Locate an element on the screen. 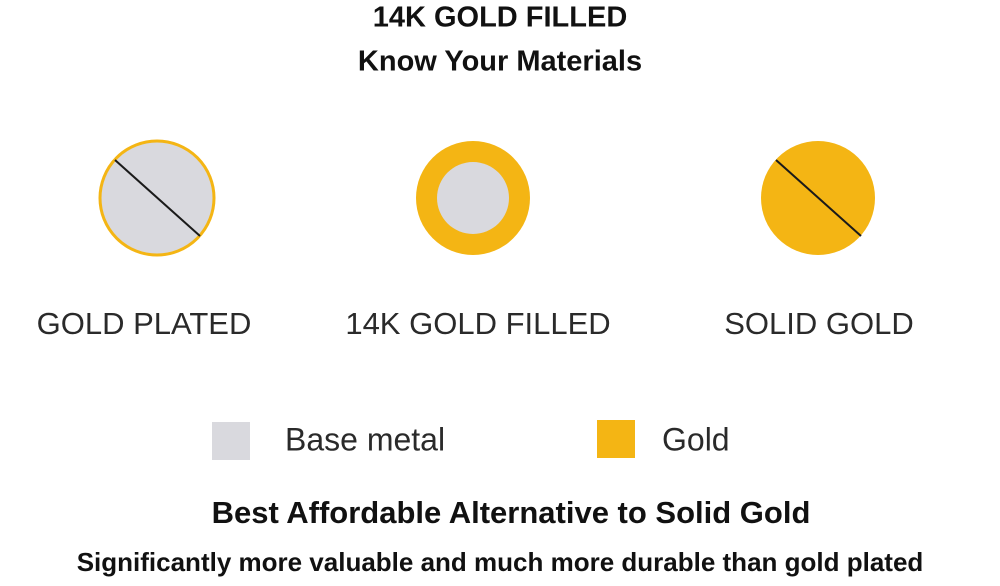  base-core is located at coordinates (473, 198).